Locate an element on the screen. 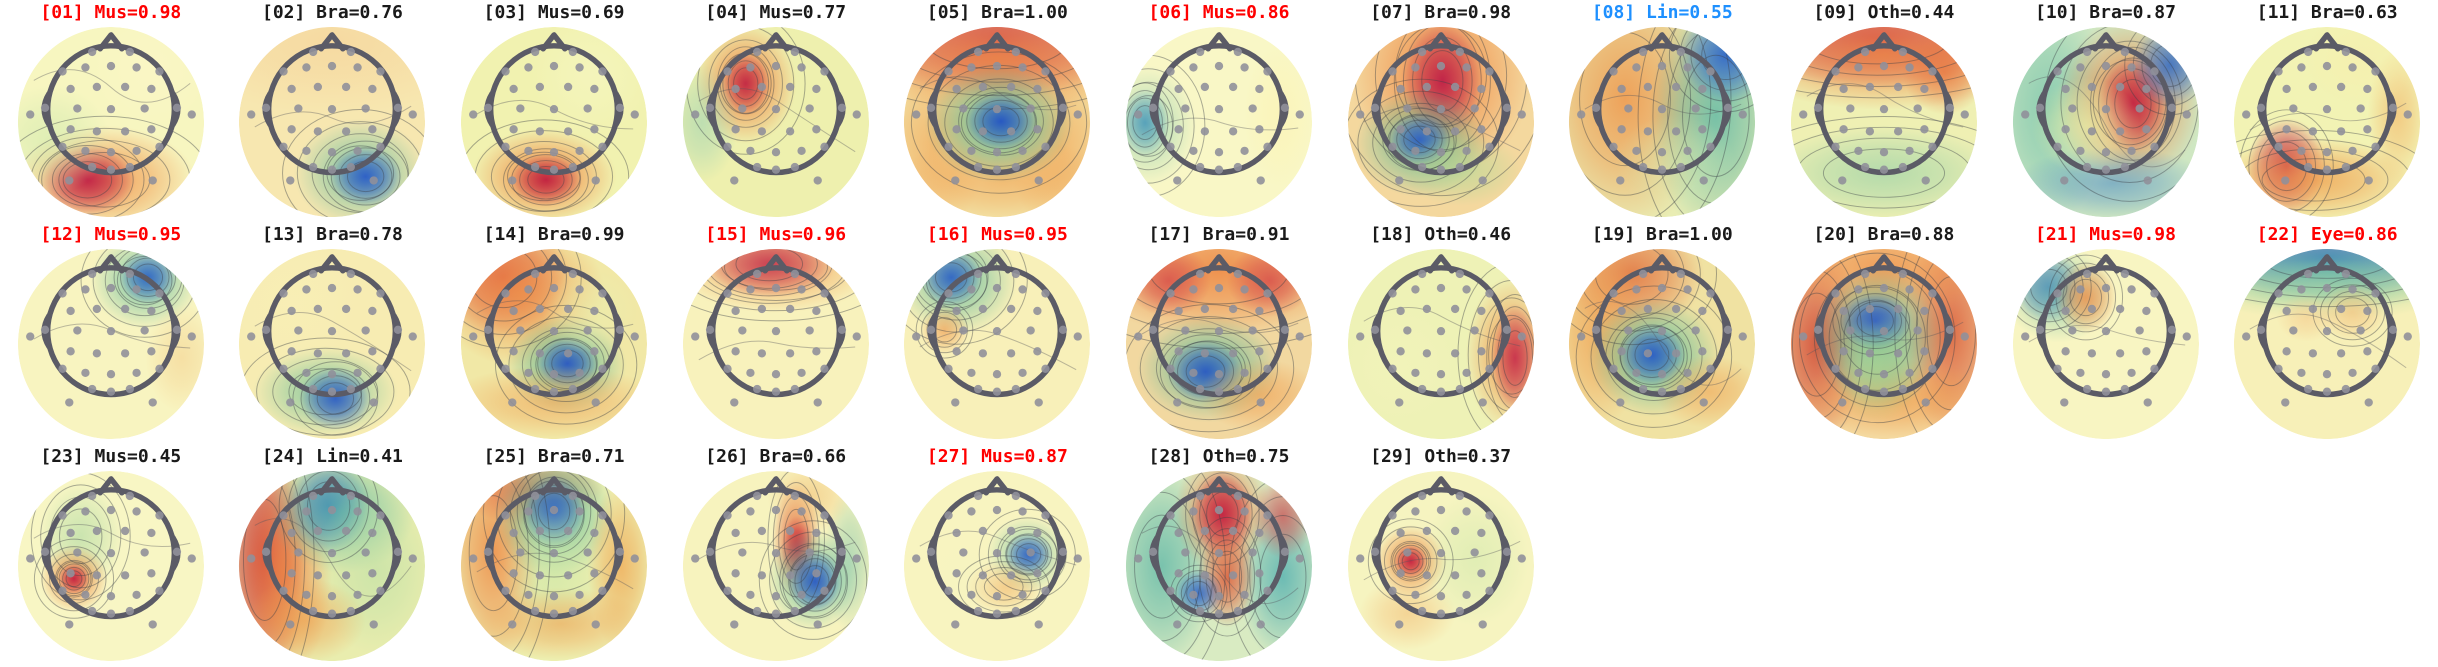 Image resolution: width=2438 pixels, height=667 pixels. component-label: [15] Mus=0.96 is located at coordinates (776, 234).